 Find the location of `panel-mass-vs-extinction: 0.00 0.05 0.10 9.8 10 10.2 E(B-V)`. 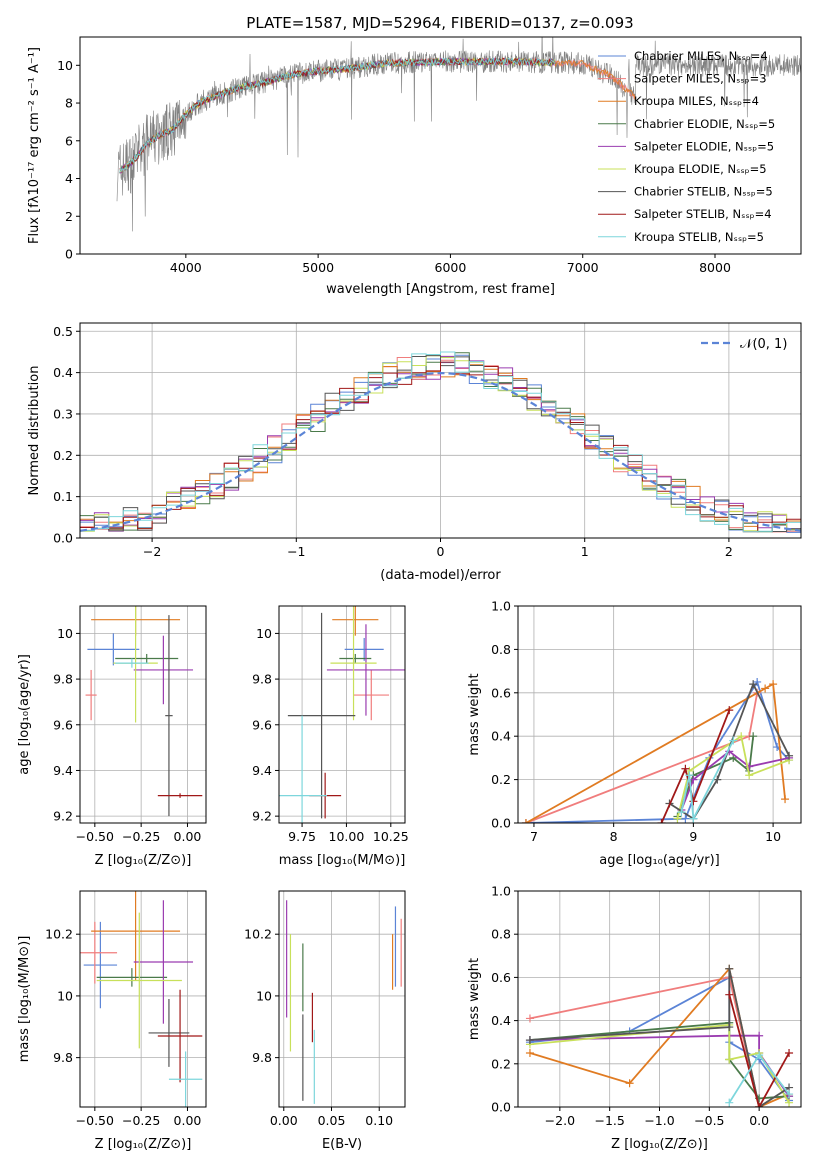

panel-mass-vs-extinction: 0.00 0.05 0.10 9.8 10 10.2 E(B-V) is located at coordinates (325, 1021).